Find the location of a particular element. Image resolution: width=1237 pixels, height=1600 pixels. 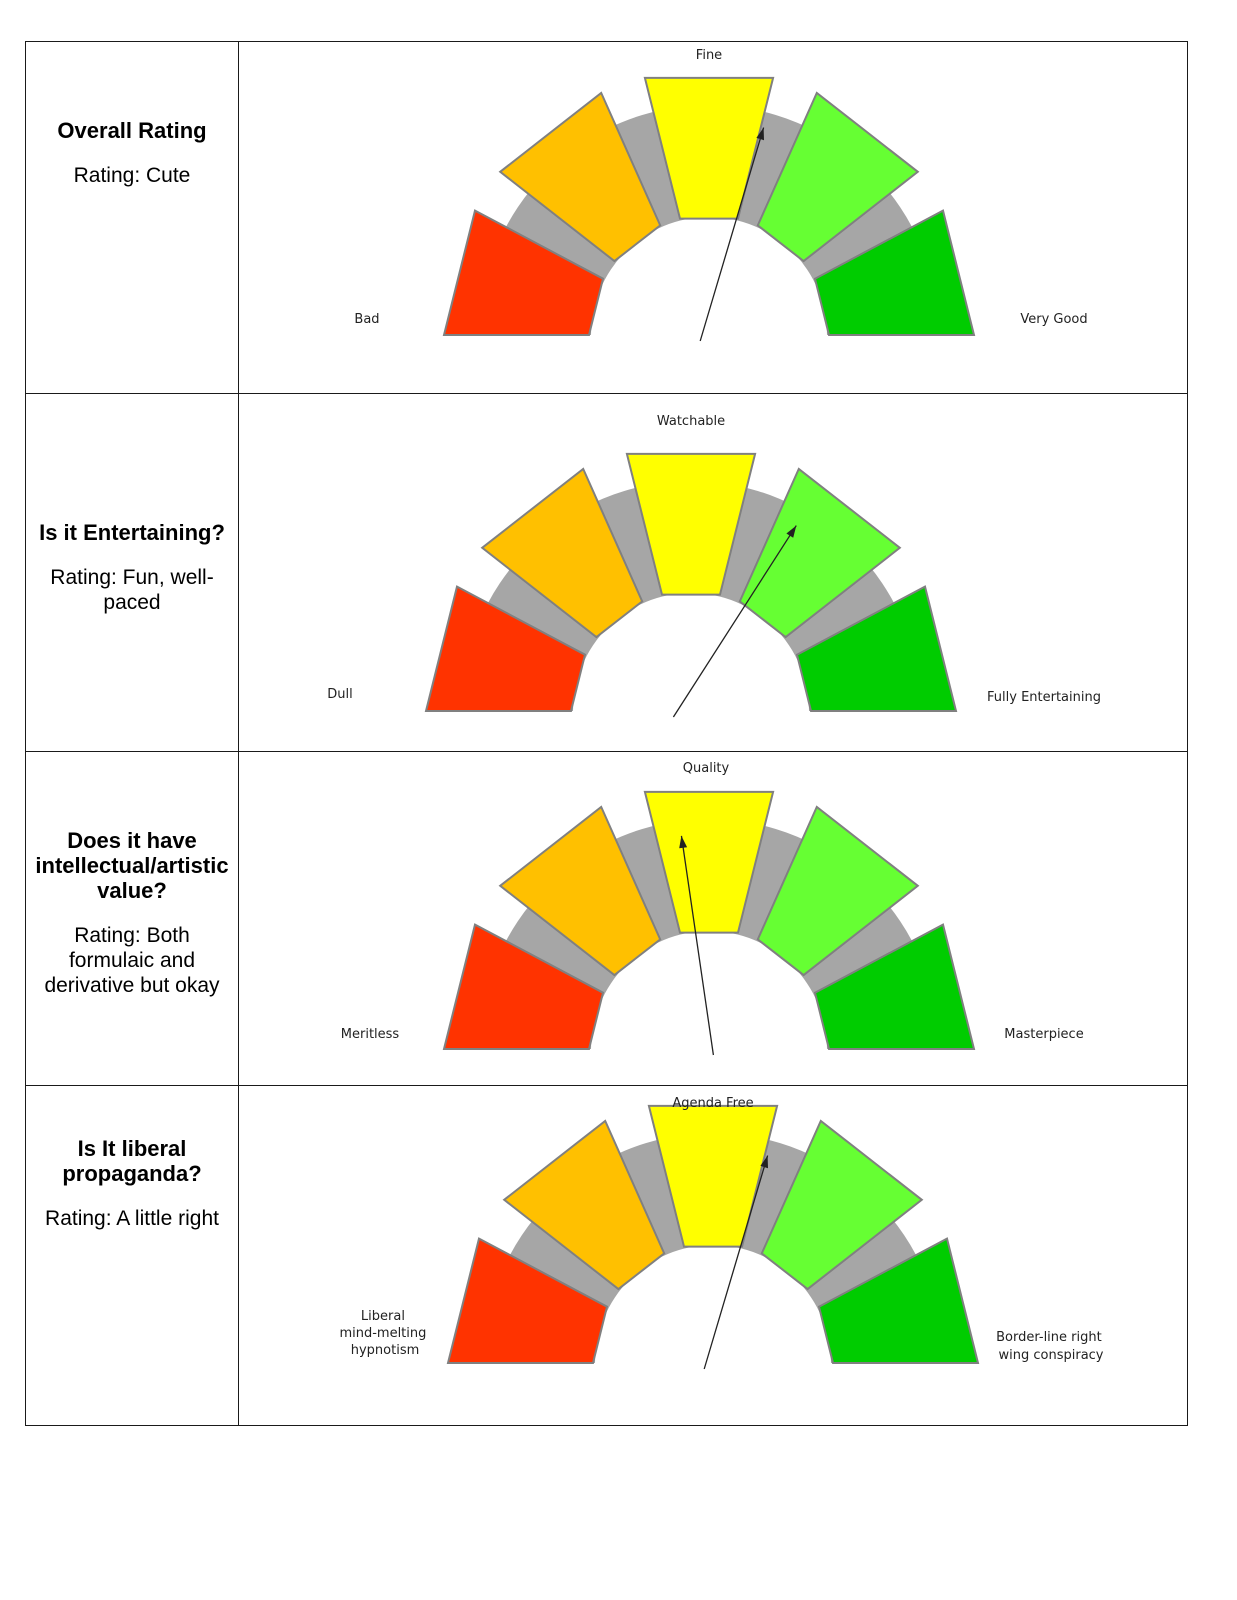

gauge-right-label: Very Good is located at coordinates (1053, 319).